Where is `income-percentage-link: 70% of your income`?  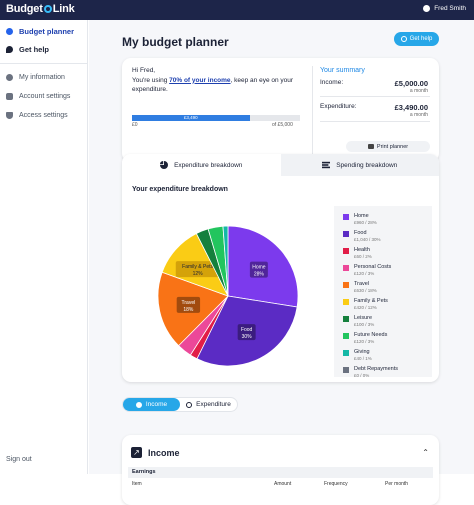 income-percentage-link: 70% of your income is located at coordinates (200, 80).